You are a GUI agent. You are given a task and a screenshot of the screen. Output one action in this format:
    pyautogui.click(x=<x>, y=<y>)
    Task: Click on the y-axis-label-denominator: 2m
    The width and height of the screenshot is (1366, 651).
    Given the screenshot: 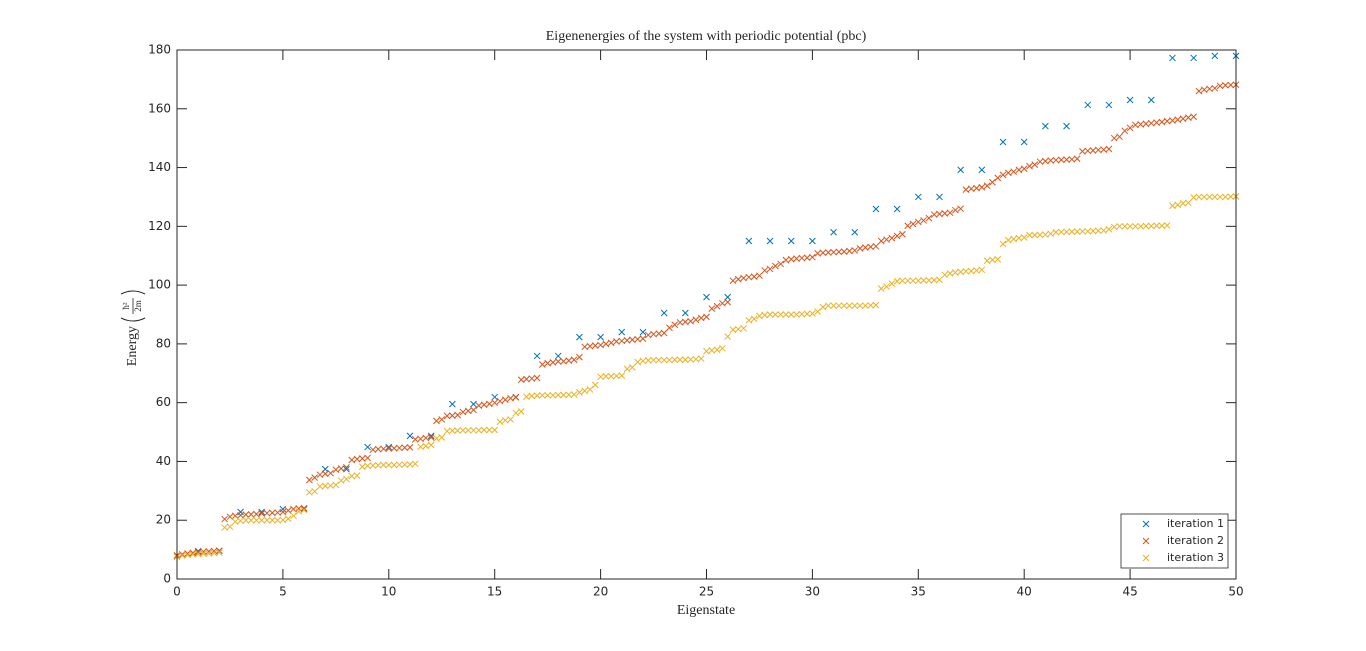 What is the action you would take?
    pyautogui.click(x=138, y=306)
    